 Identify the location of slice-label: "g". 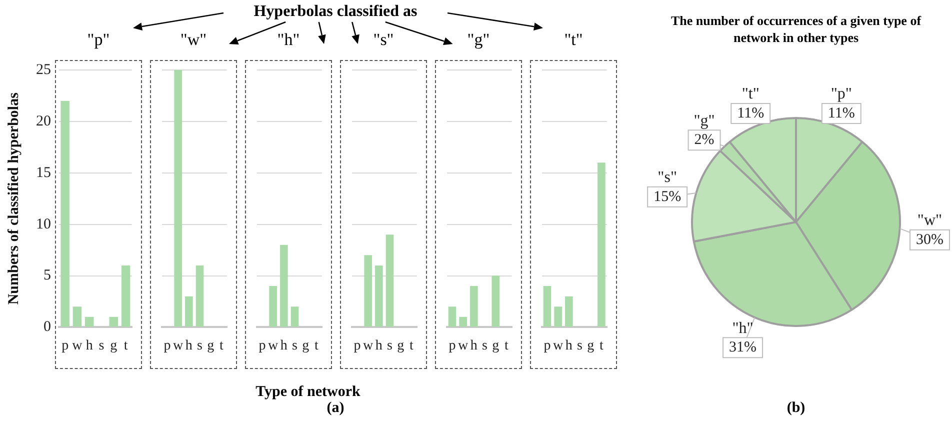
(704, 121).